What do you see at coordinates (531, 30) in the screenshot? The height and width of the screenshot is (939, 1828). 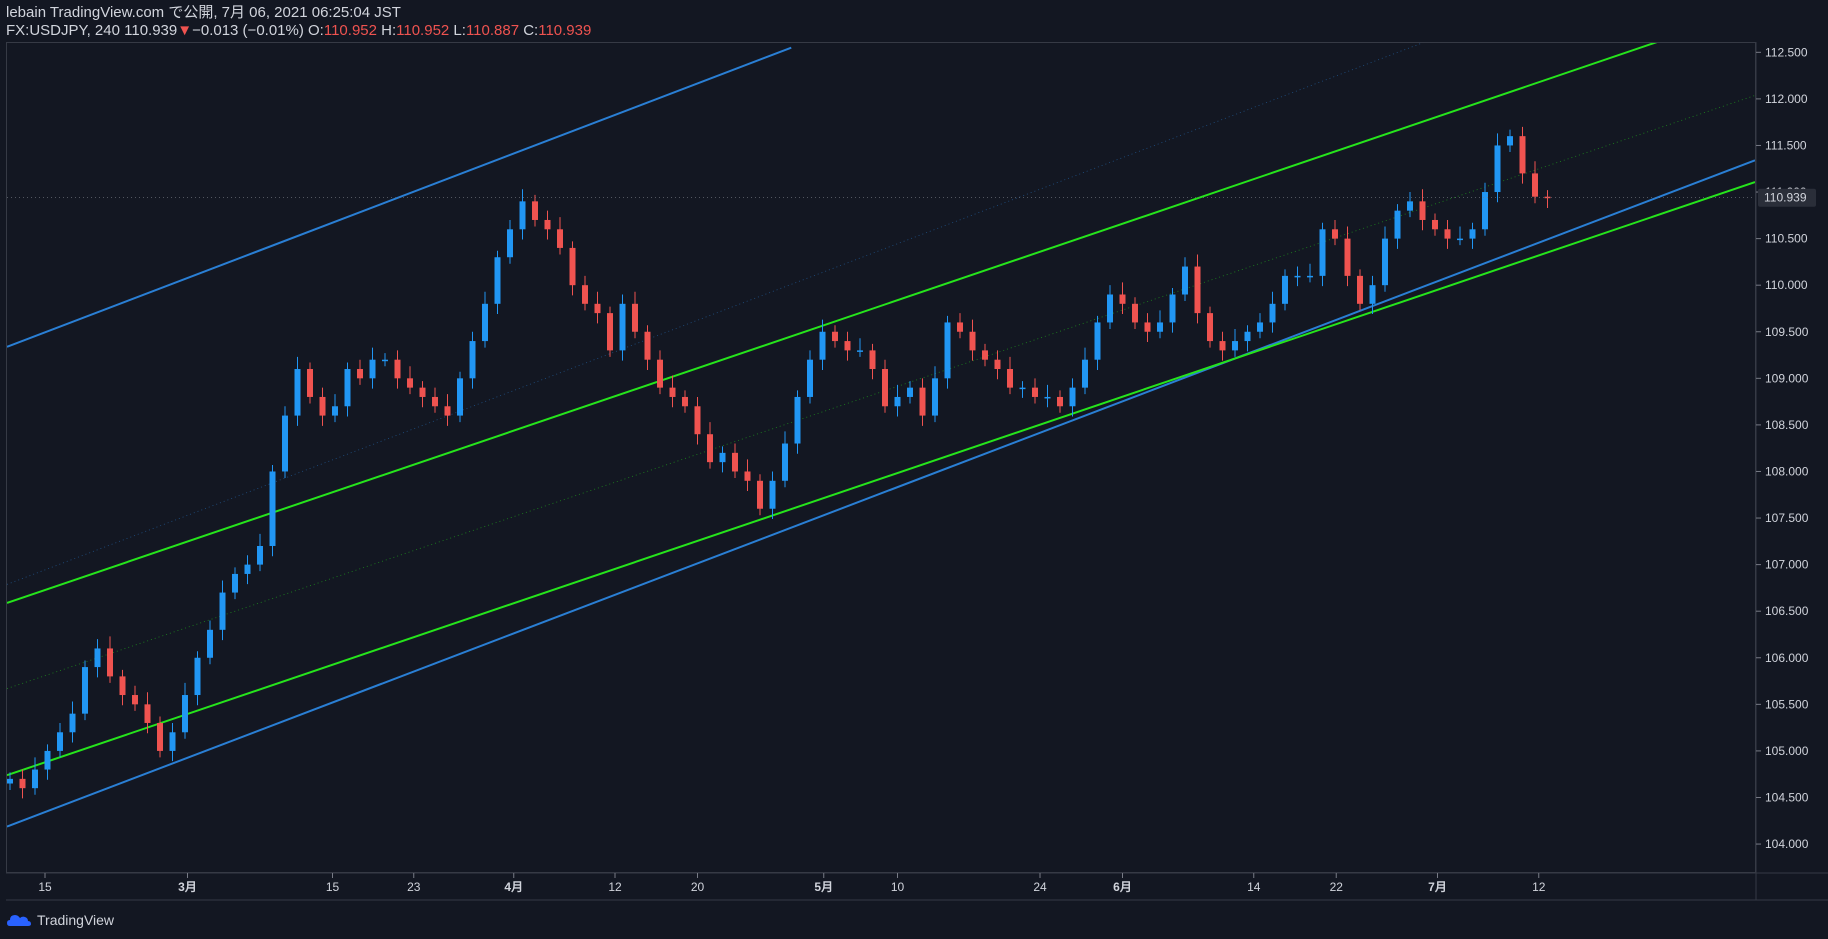 I see `close-label: C:` at bounding box center [531, 30].